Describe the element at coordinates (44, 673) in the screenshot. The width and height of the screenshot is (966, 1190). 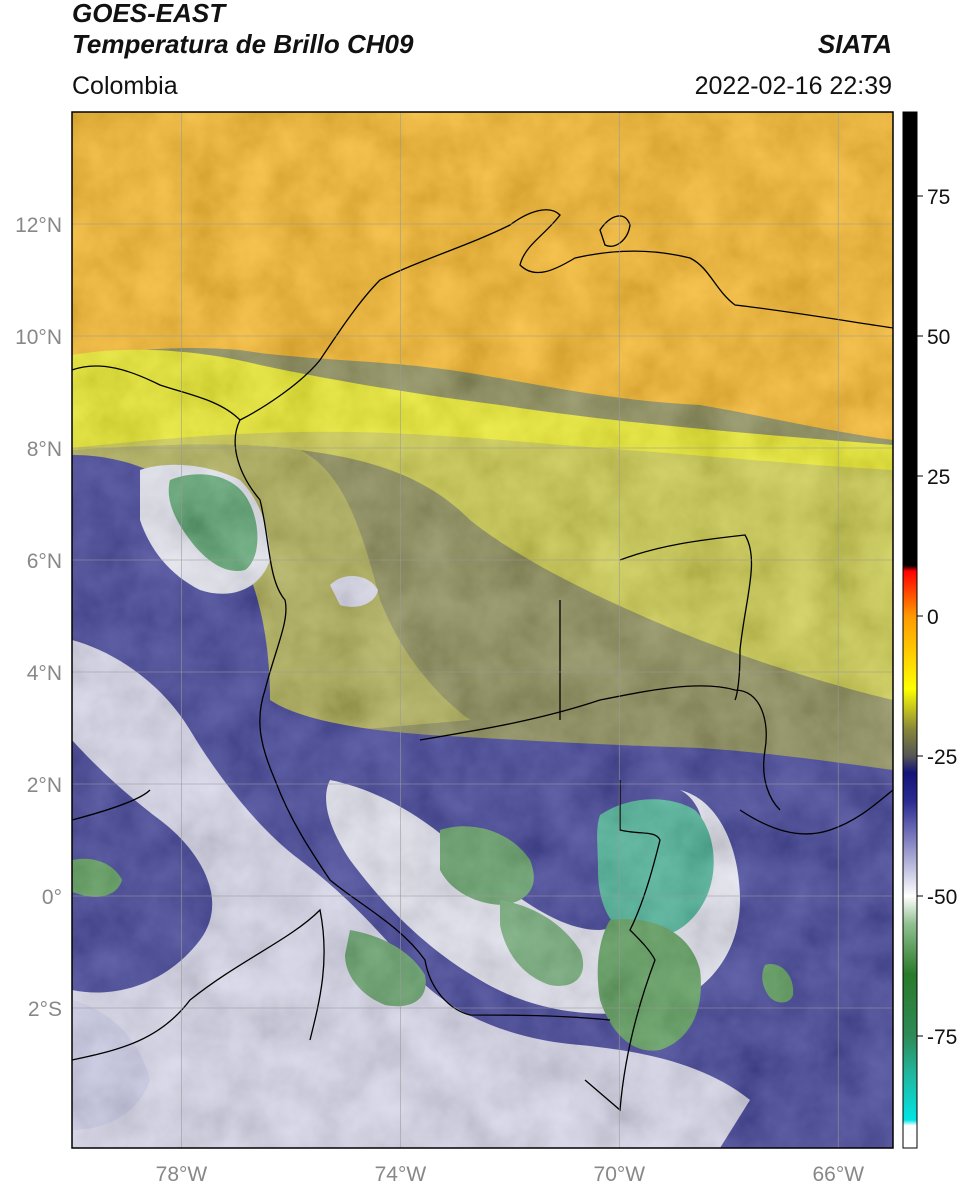
I see `lat-tick-label: 4°N` at that location.